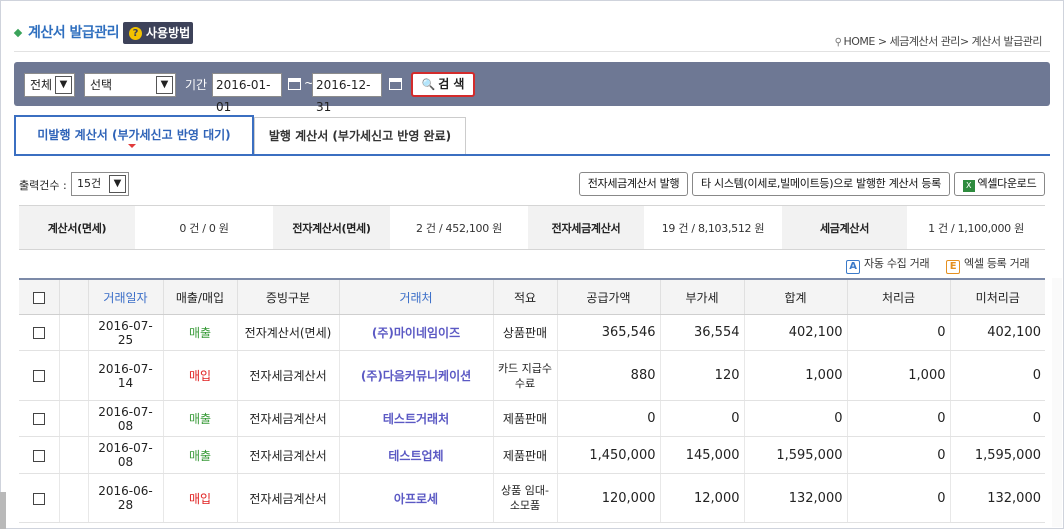 The width and height of the screenshot is (1064, 529). What do you see at coordinates (608, 498) in the screenshot?
I see `cell-supply: 120,000` at bounding box center [608, 498].